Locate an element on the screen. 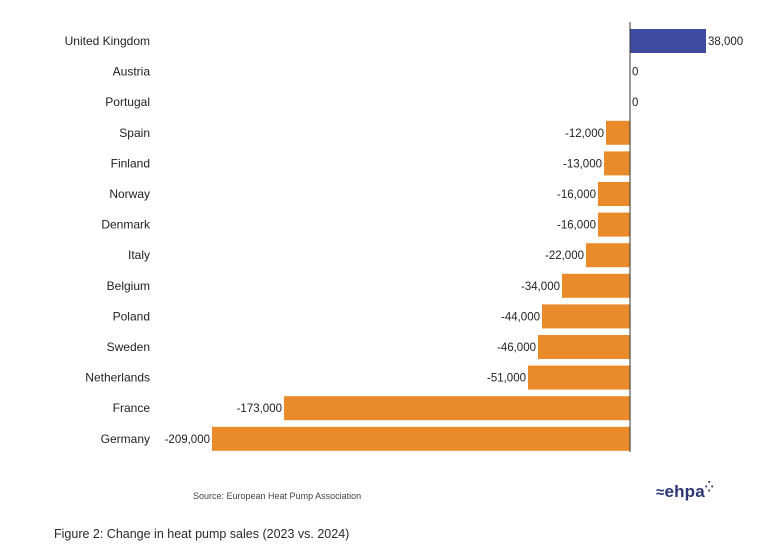 This screenshot has width=781, height=553. category-label-spain: Spain is located at coordinates (134, 133).